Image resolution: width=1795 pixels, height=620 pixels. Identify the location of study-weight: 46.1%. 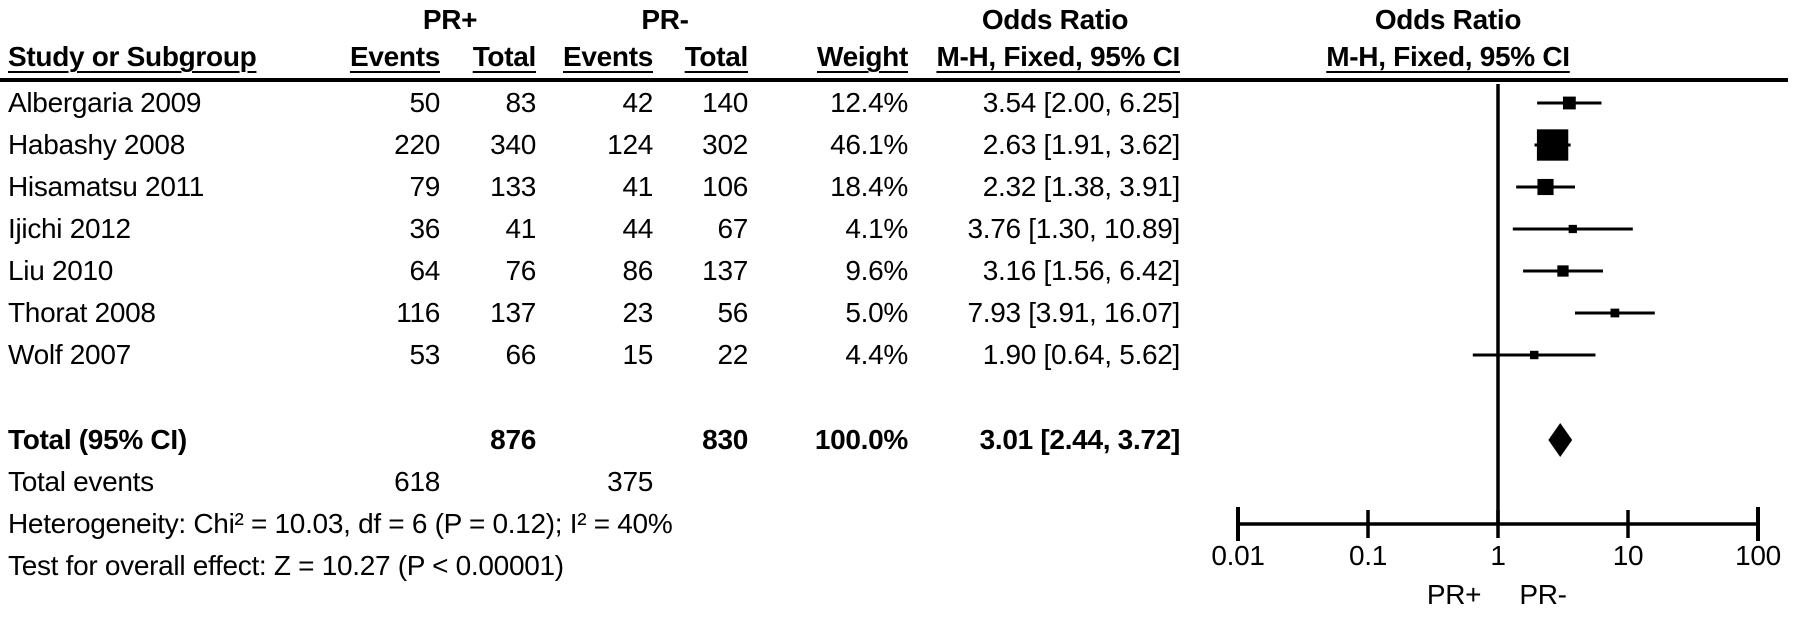
(869, 144).